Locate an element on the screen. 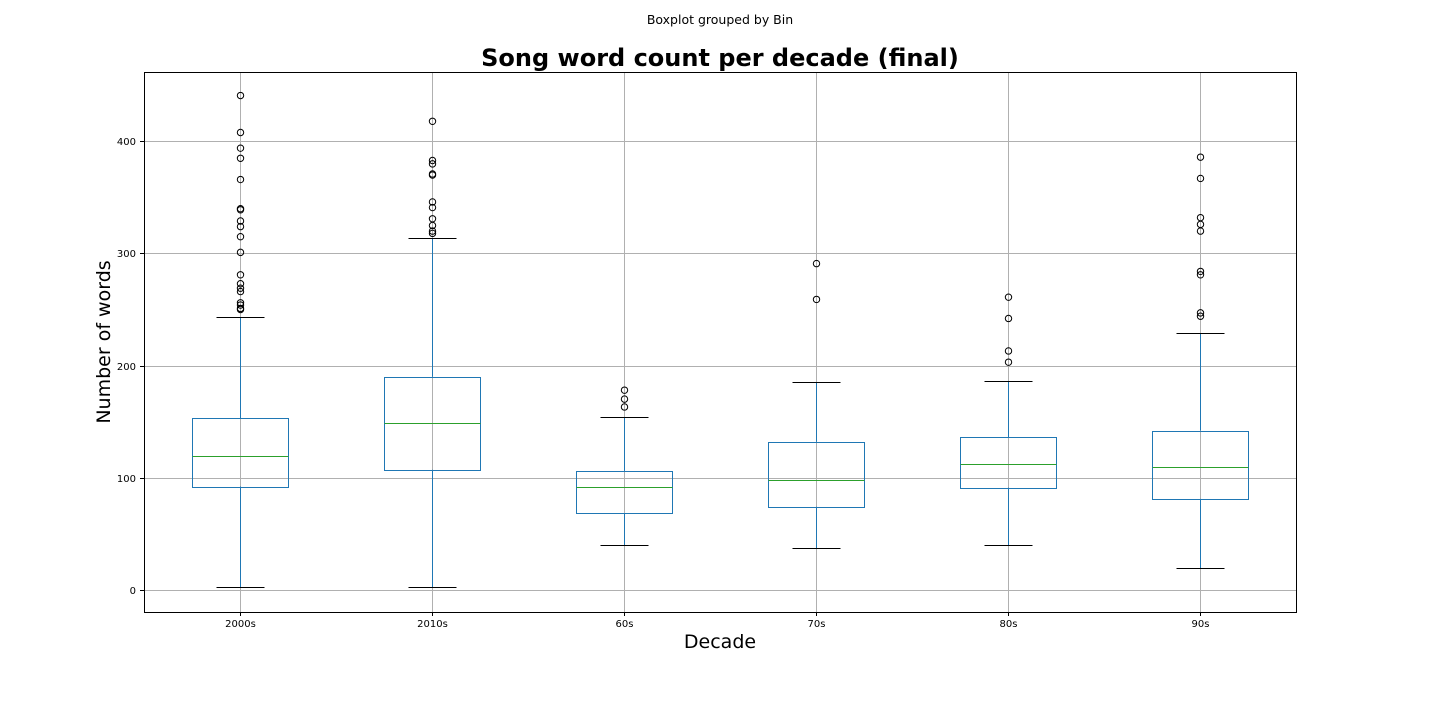  box-group-90s is located at coordinates (1200, 361).